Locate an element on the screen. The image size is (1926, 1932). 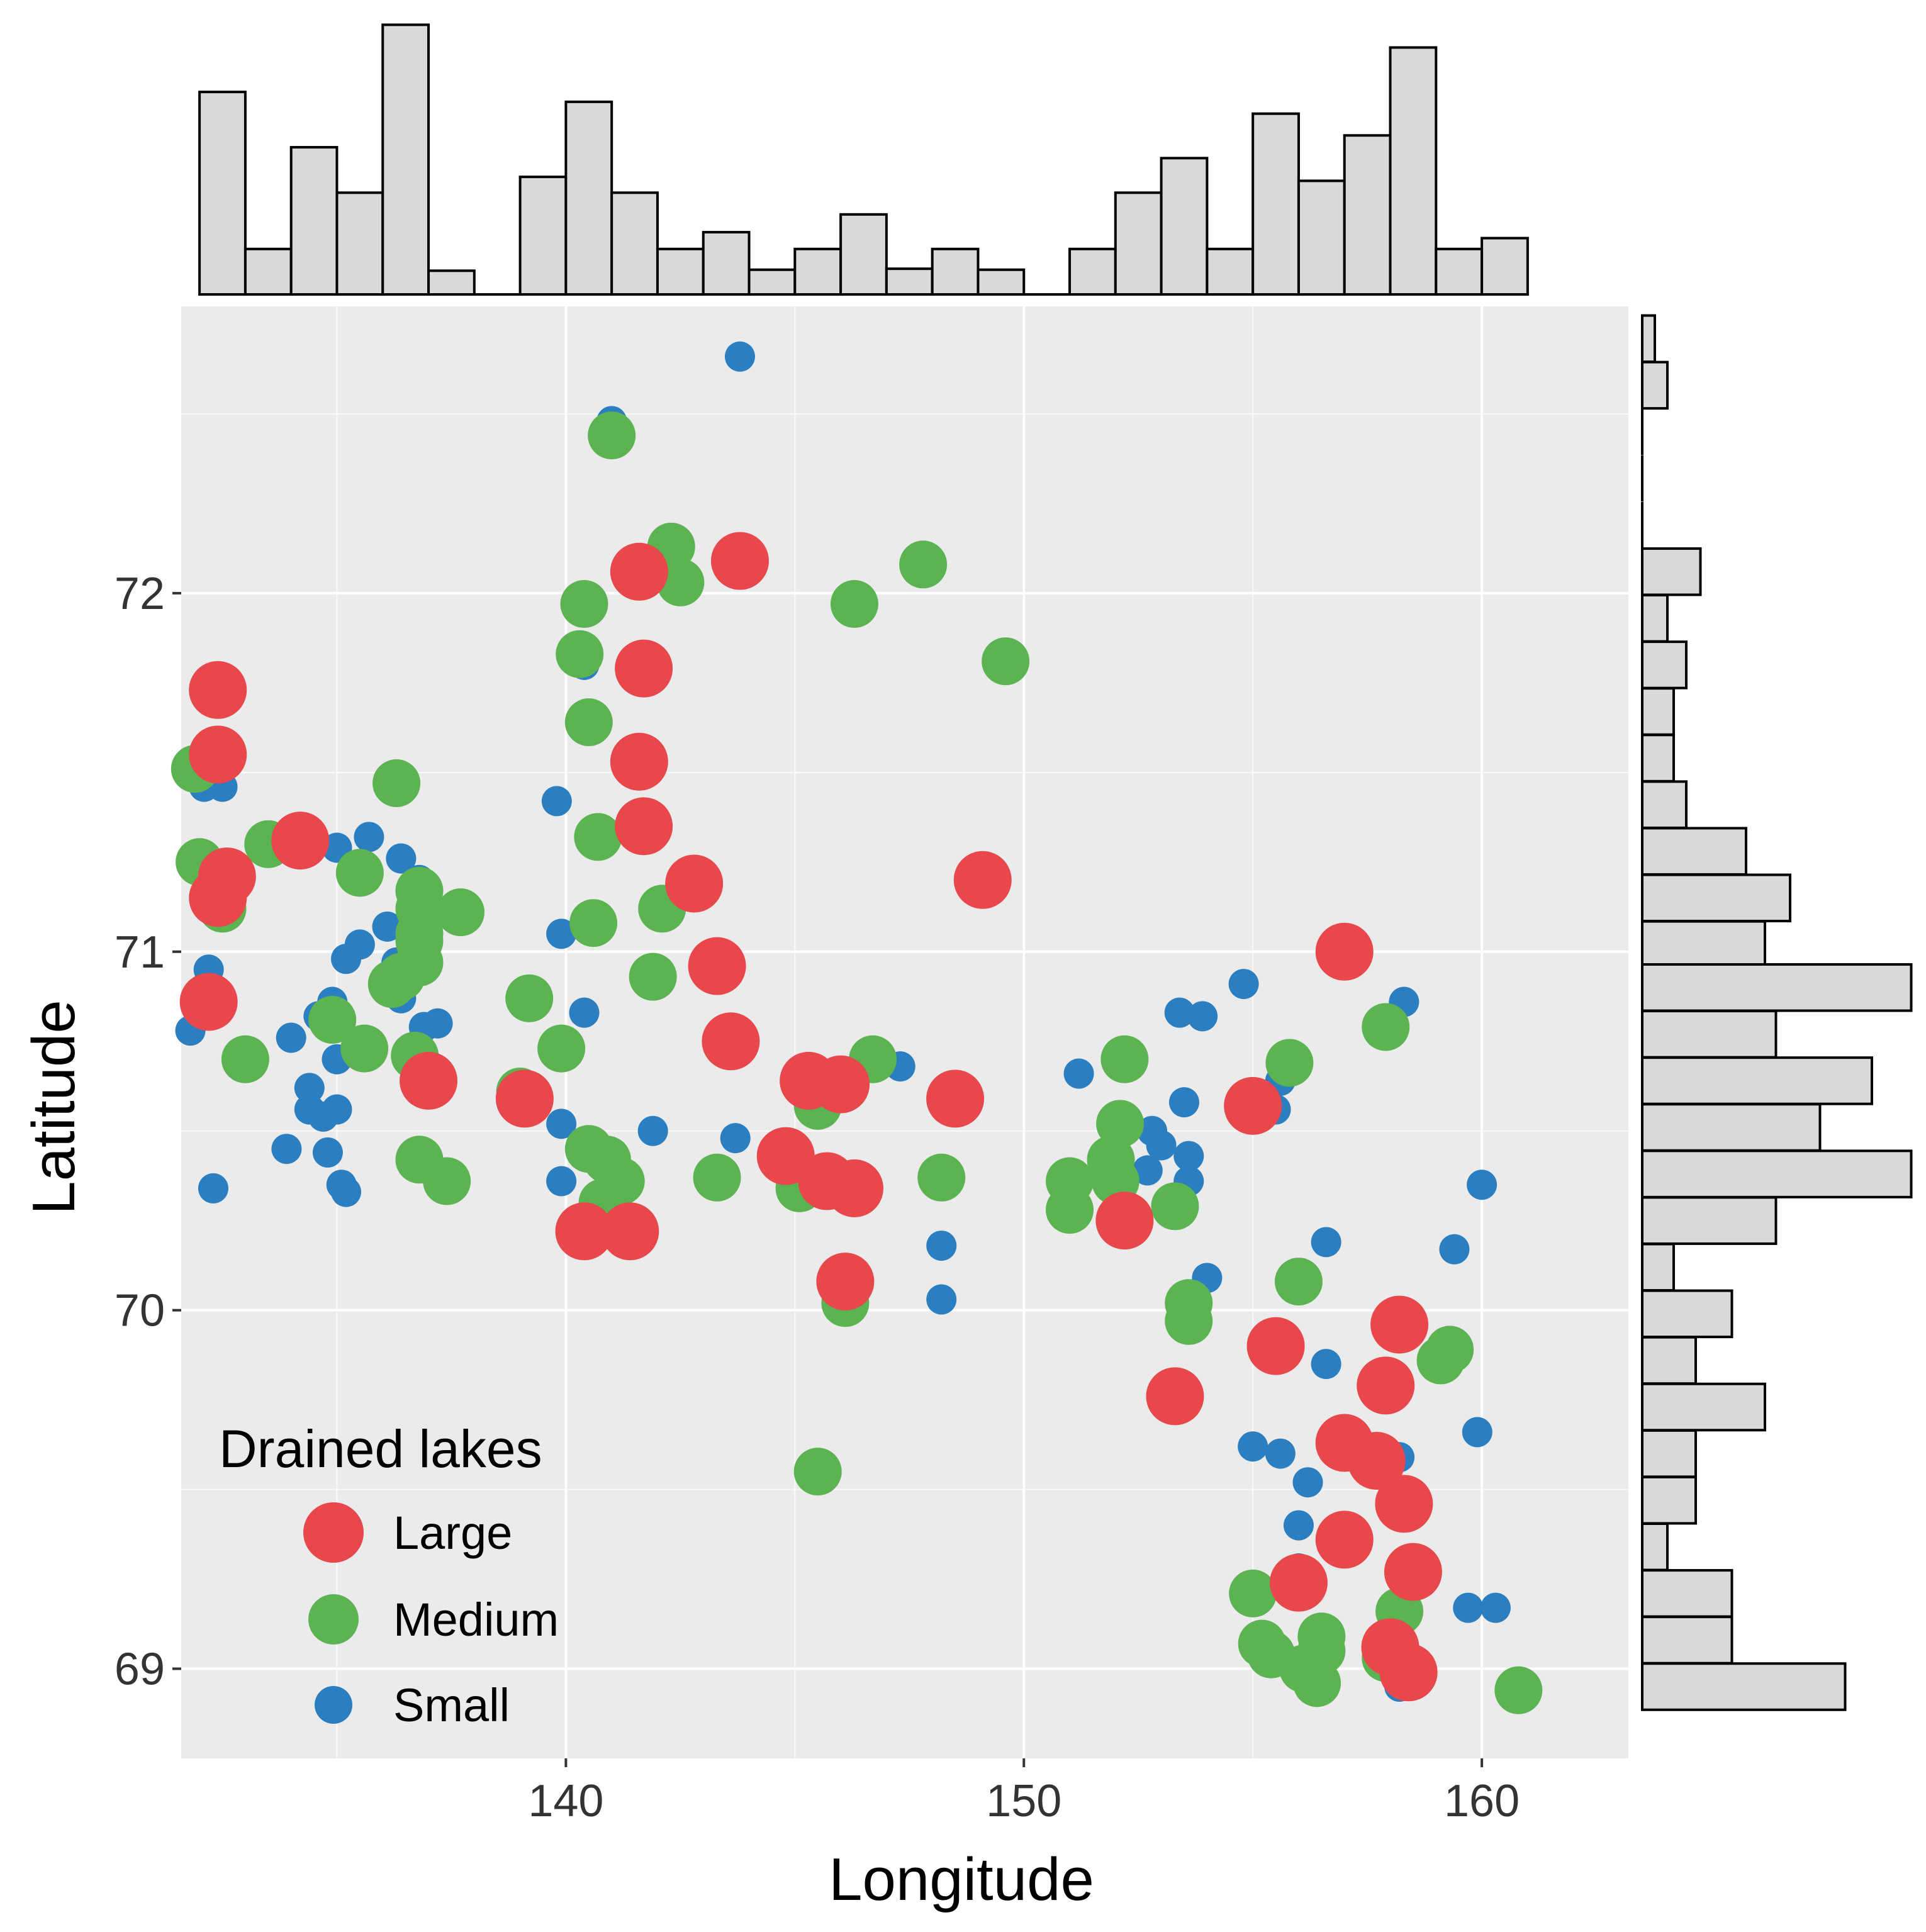
legend-key-medium is located at coordinates (333, 1619).